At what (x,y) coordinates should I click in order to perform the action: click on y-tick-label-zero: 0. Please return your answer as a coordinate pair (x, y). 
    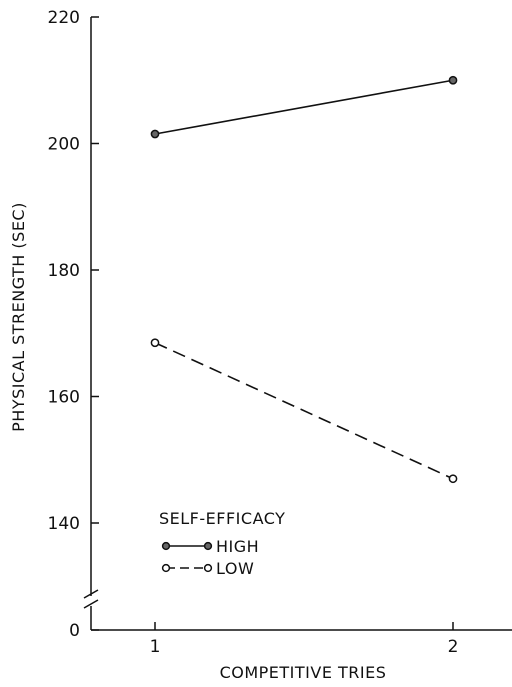
    Looking at the image, I should click on (74, 631).